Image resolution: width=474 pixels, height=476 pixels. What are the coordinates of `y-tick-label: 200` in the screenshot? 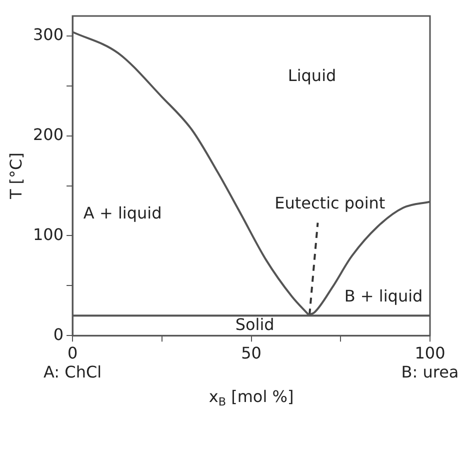 It's located at (48, 134).